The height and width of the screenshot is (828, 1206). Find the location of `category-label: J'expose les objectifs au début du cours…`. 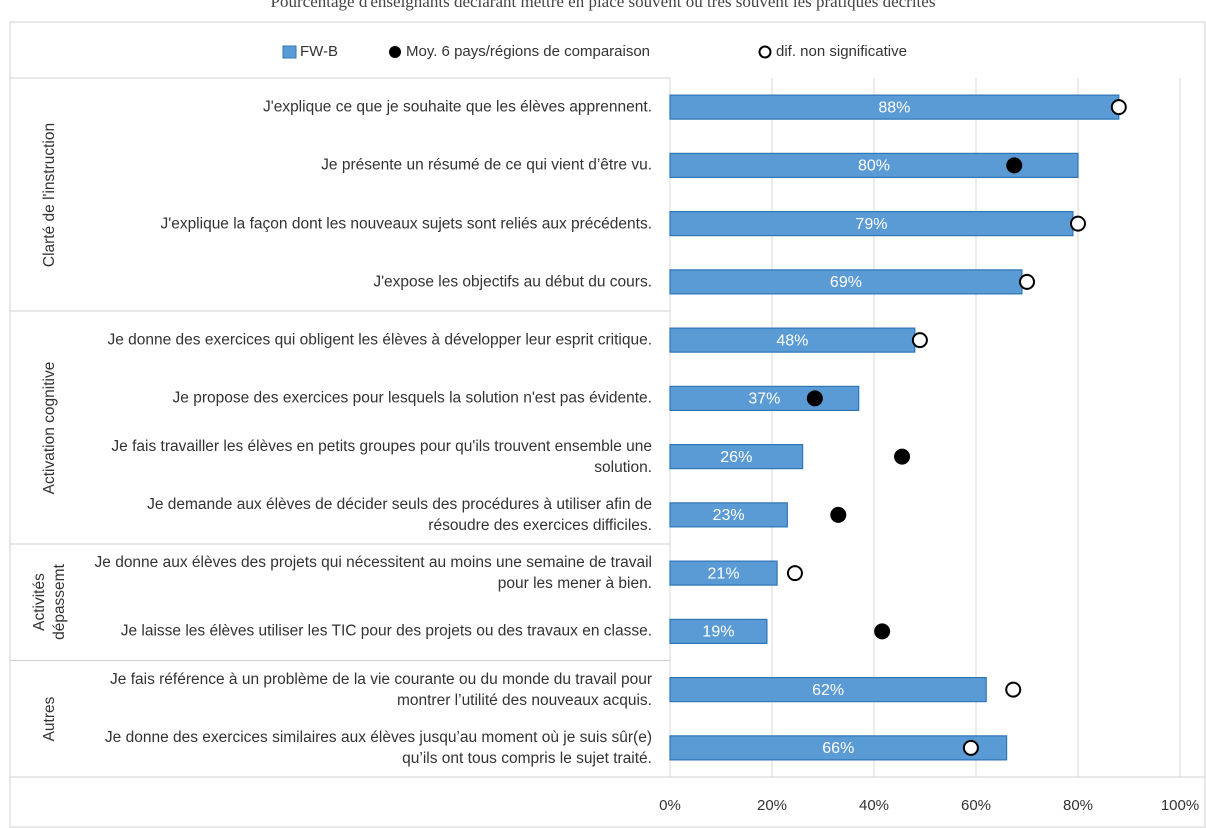

category-label: J'expose les objectifs au début du cours… is located at coordinates (512, 282).